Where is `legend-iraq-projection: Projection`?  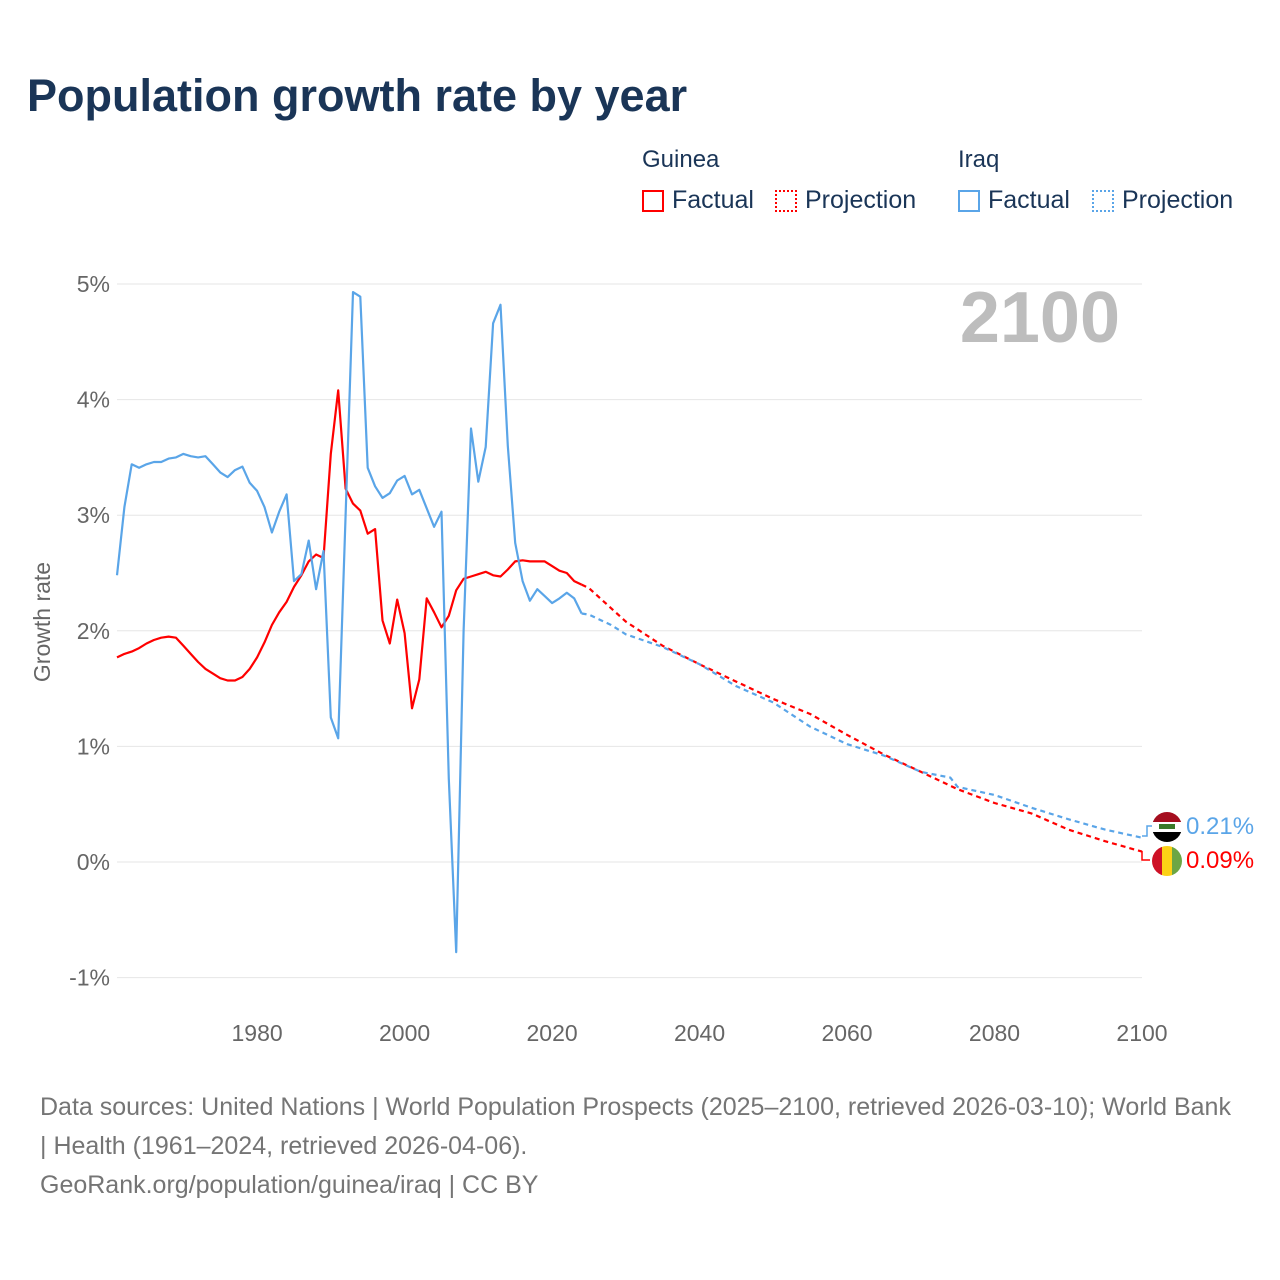 legend-iraq-projection: Projection is located at coordinates (1162, 200).